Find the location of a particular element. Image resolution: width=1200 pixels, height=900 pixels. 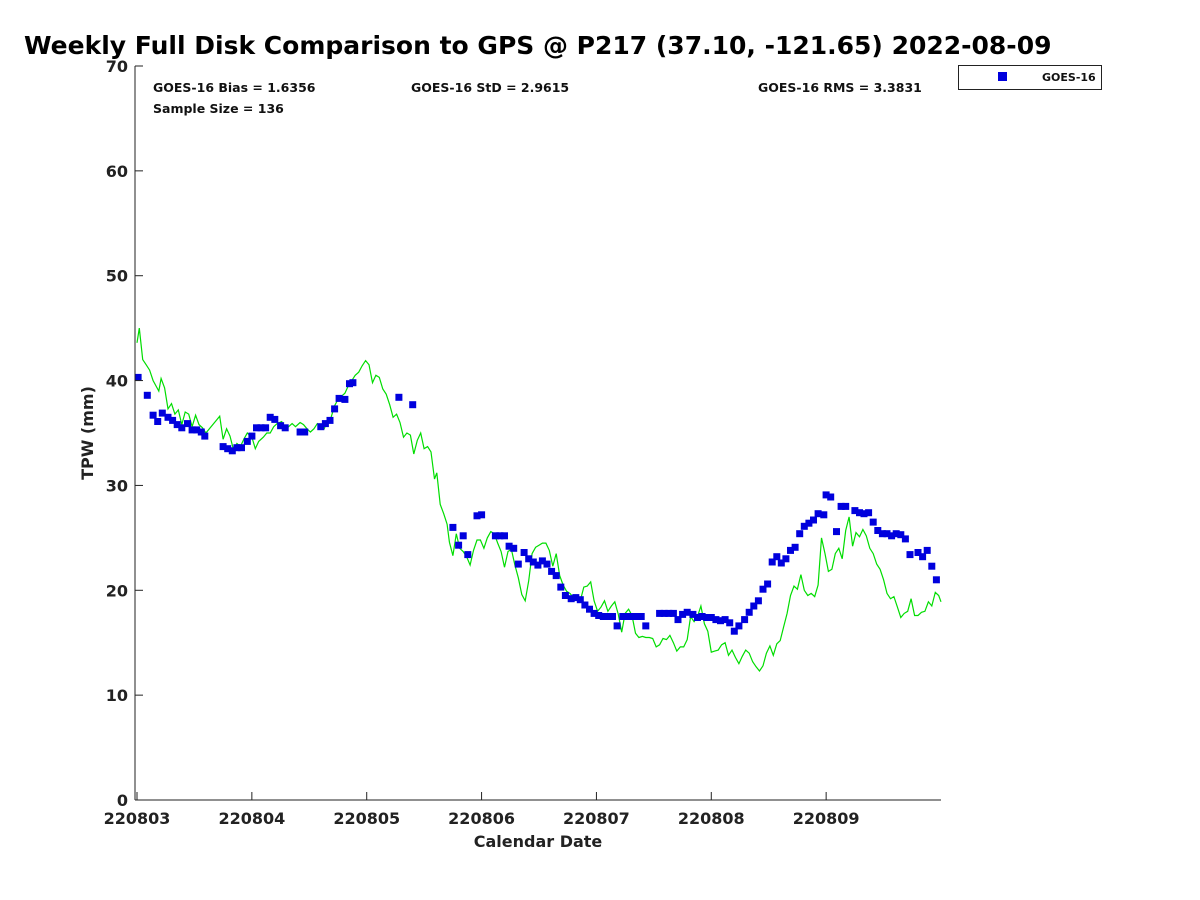

x-tick-label: 220806 is located at coordinates (481, 818).